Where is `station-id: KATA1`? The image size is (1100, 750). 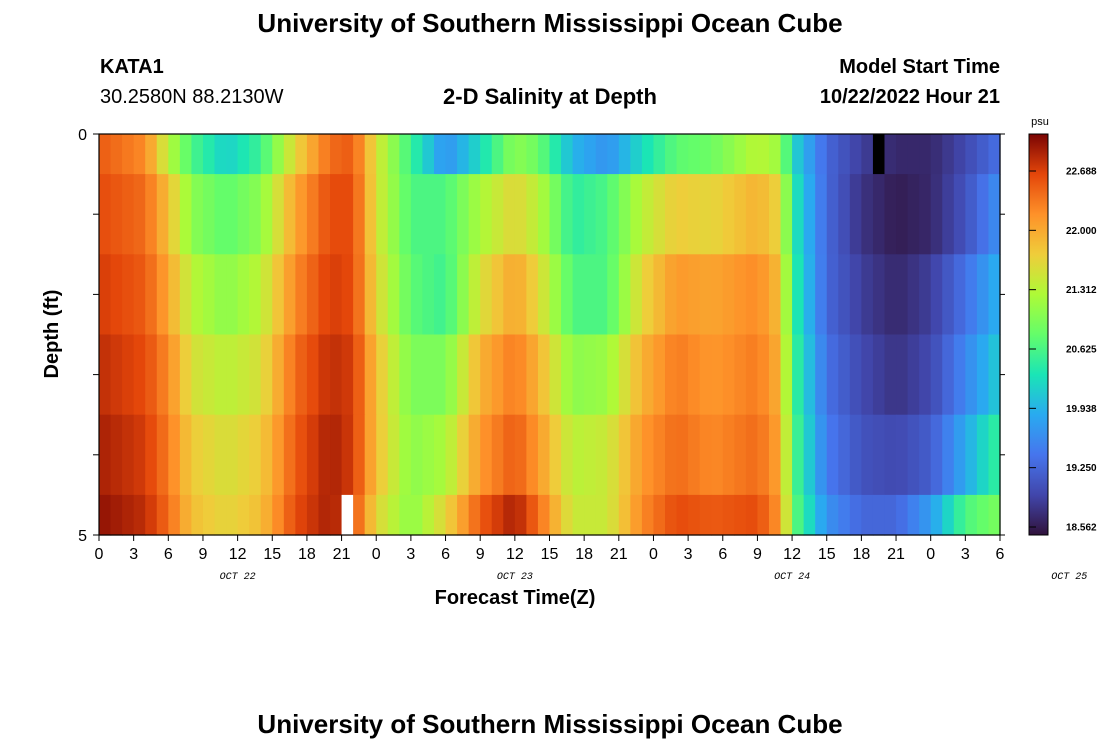
station-id: KATA1 is located at coordinates (132, 67).